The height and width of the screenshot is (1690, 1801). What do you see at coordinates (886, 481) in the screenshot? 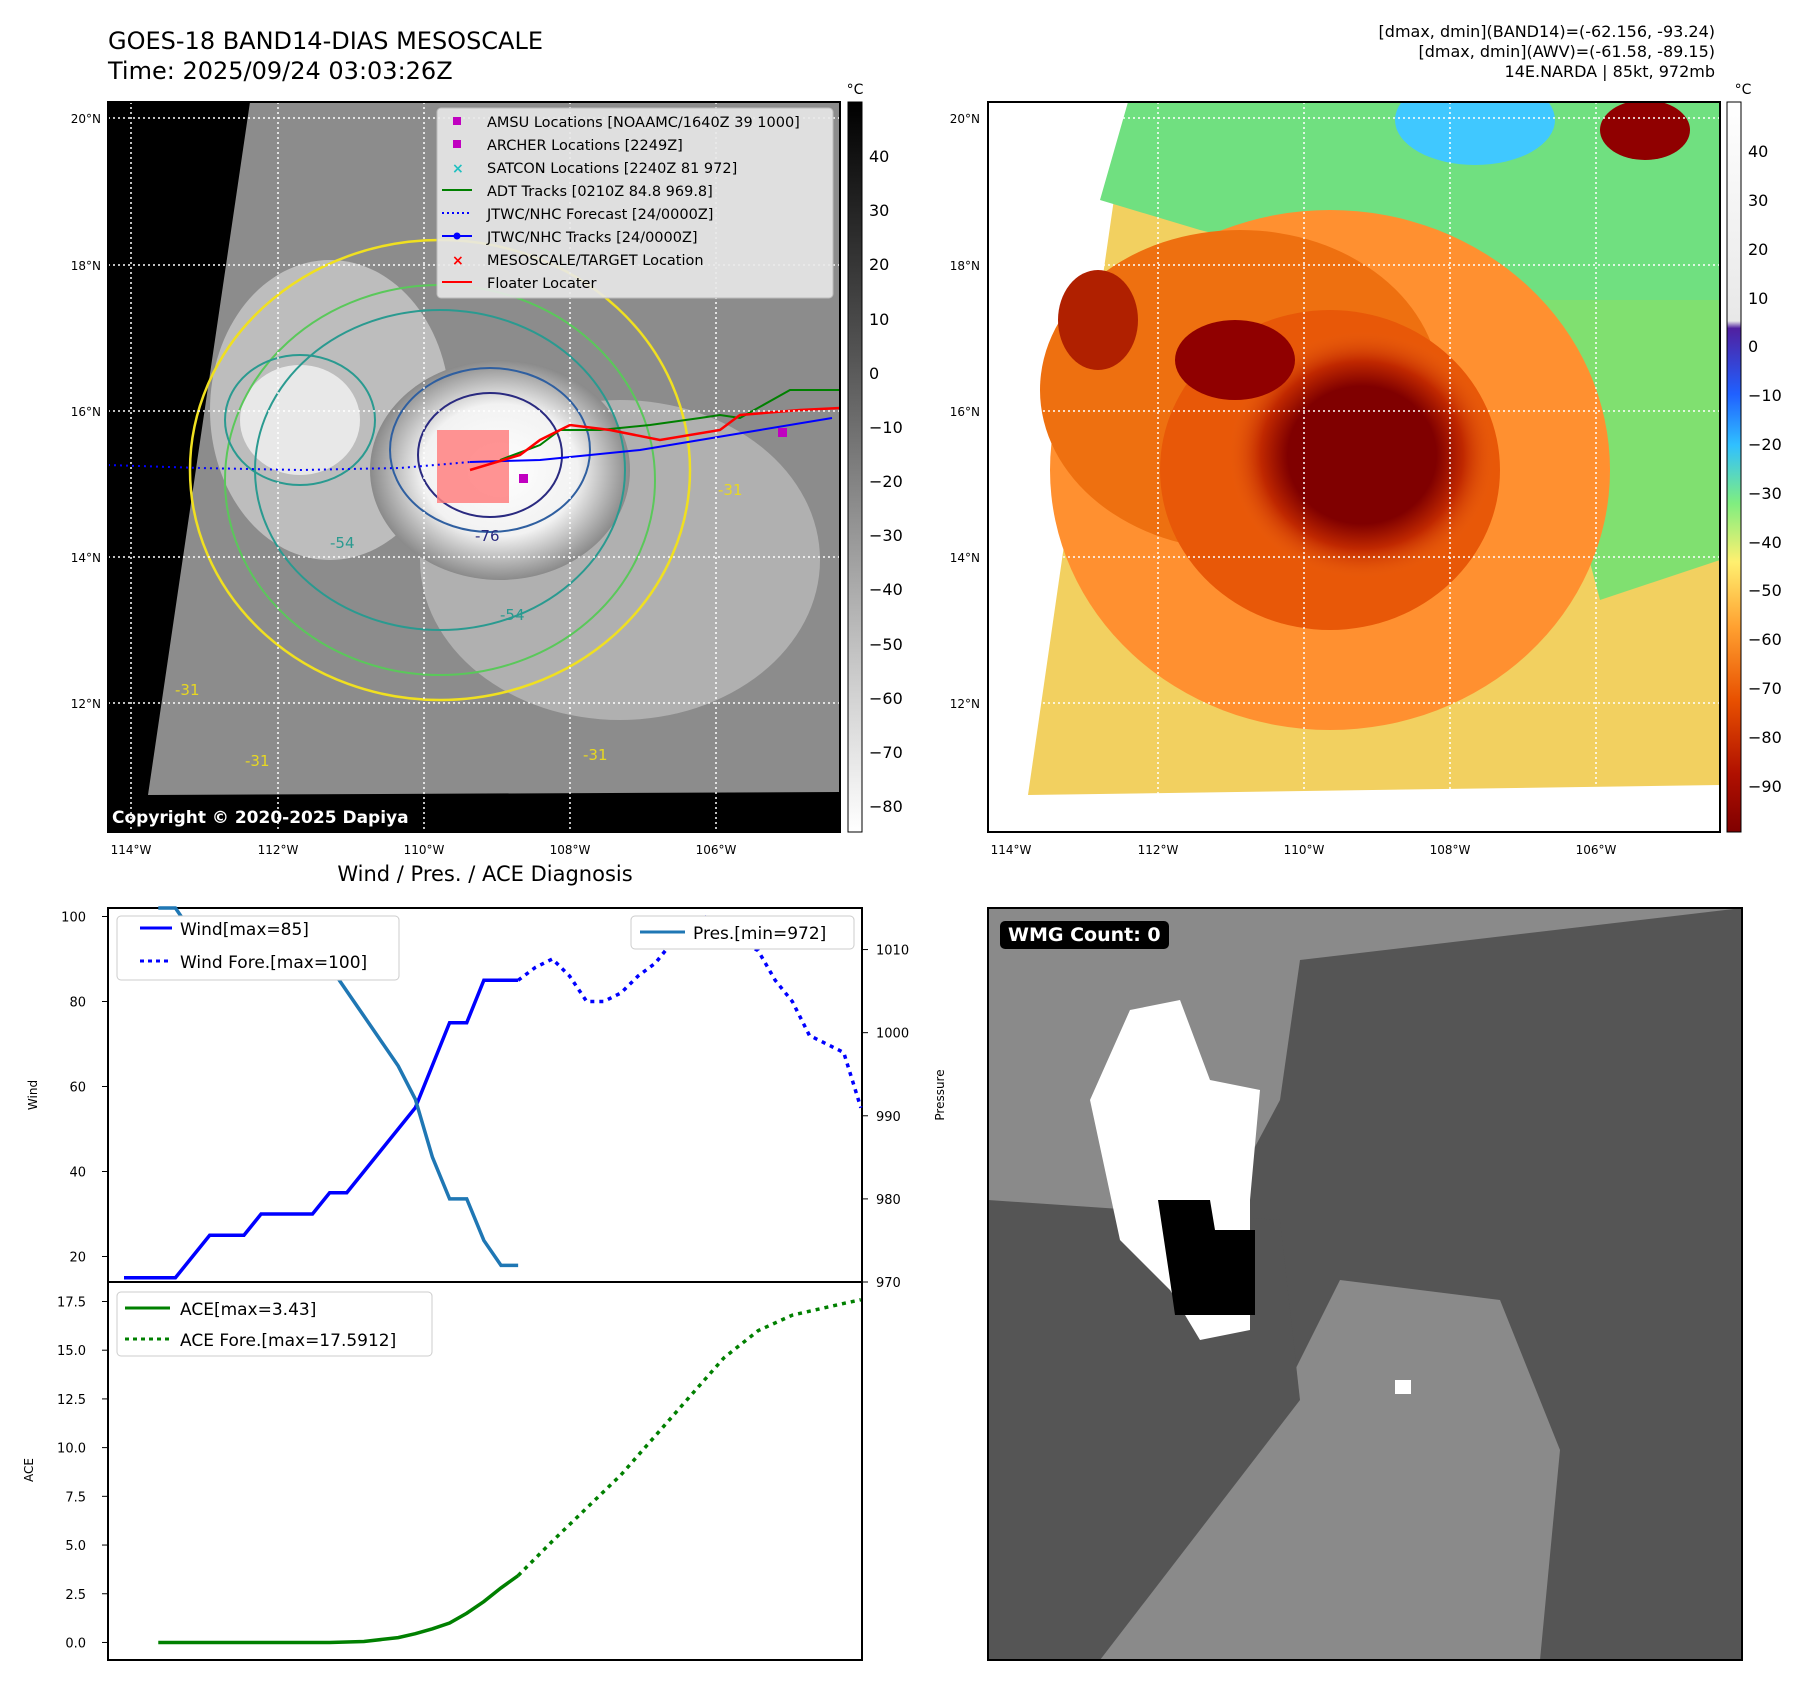
I see `ir-colorbar-tick: −20` at bounding box center [886, 481].